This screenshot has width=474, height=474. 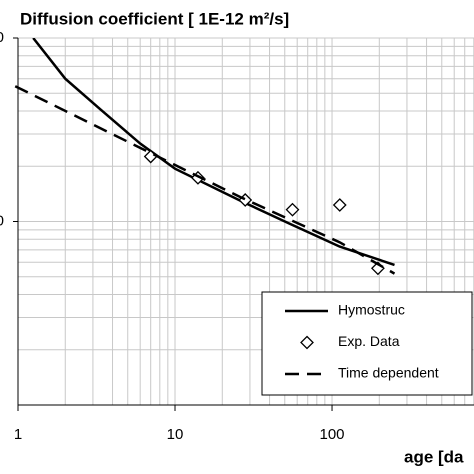 I want to click on x-tick-label: 1, so click(x=18, y=434).